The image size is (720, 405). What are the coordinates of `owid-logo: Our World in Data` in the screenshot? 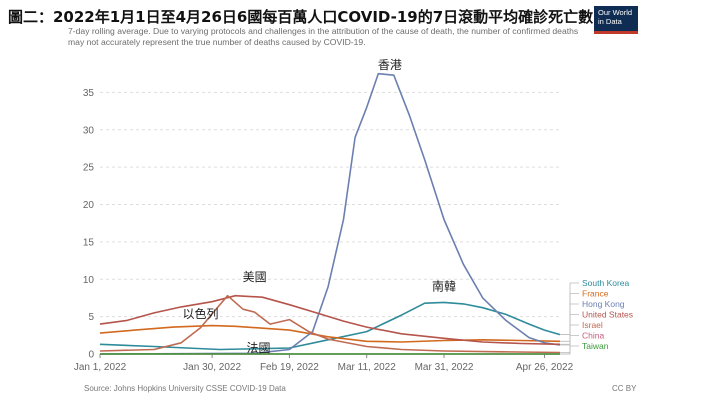 It's located at (616, 20).